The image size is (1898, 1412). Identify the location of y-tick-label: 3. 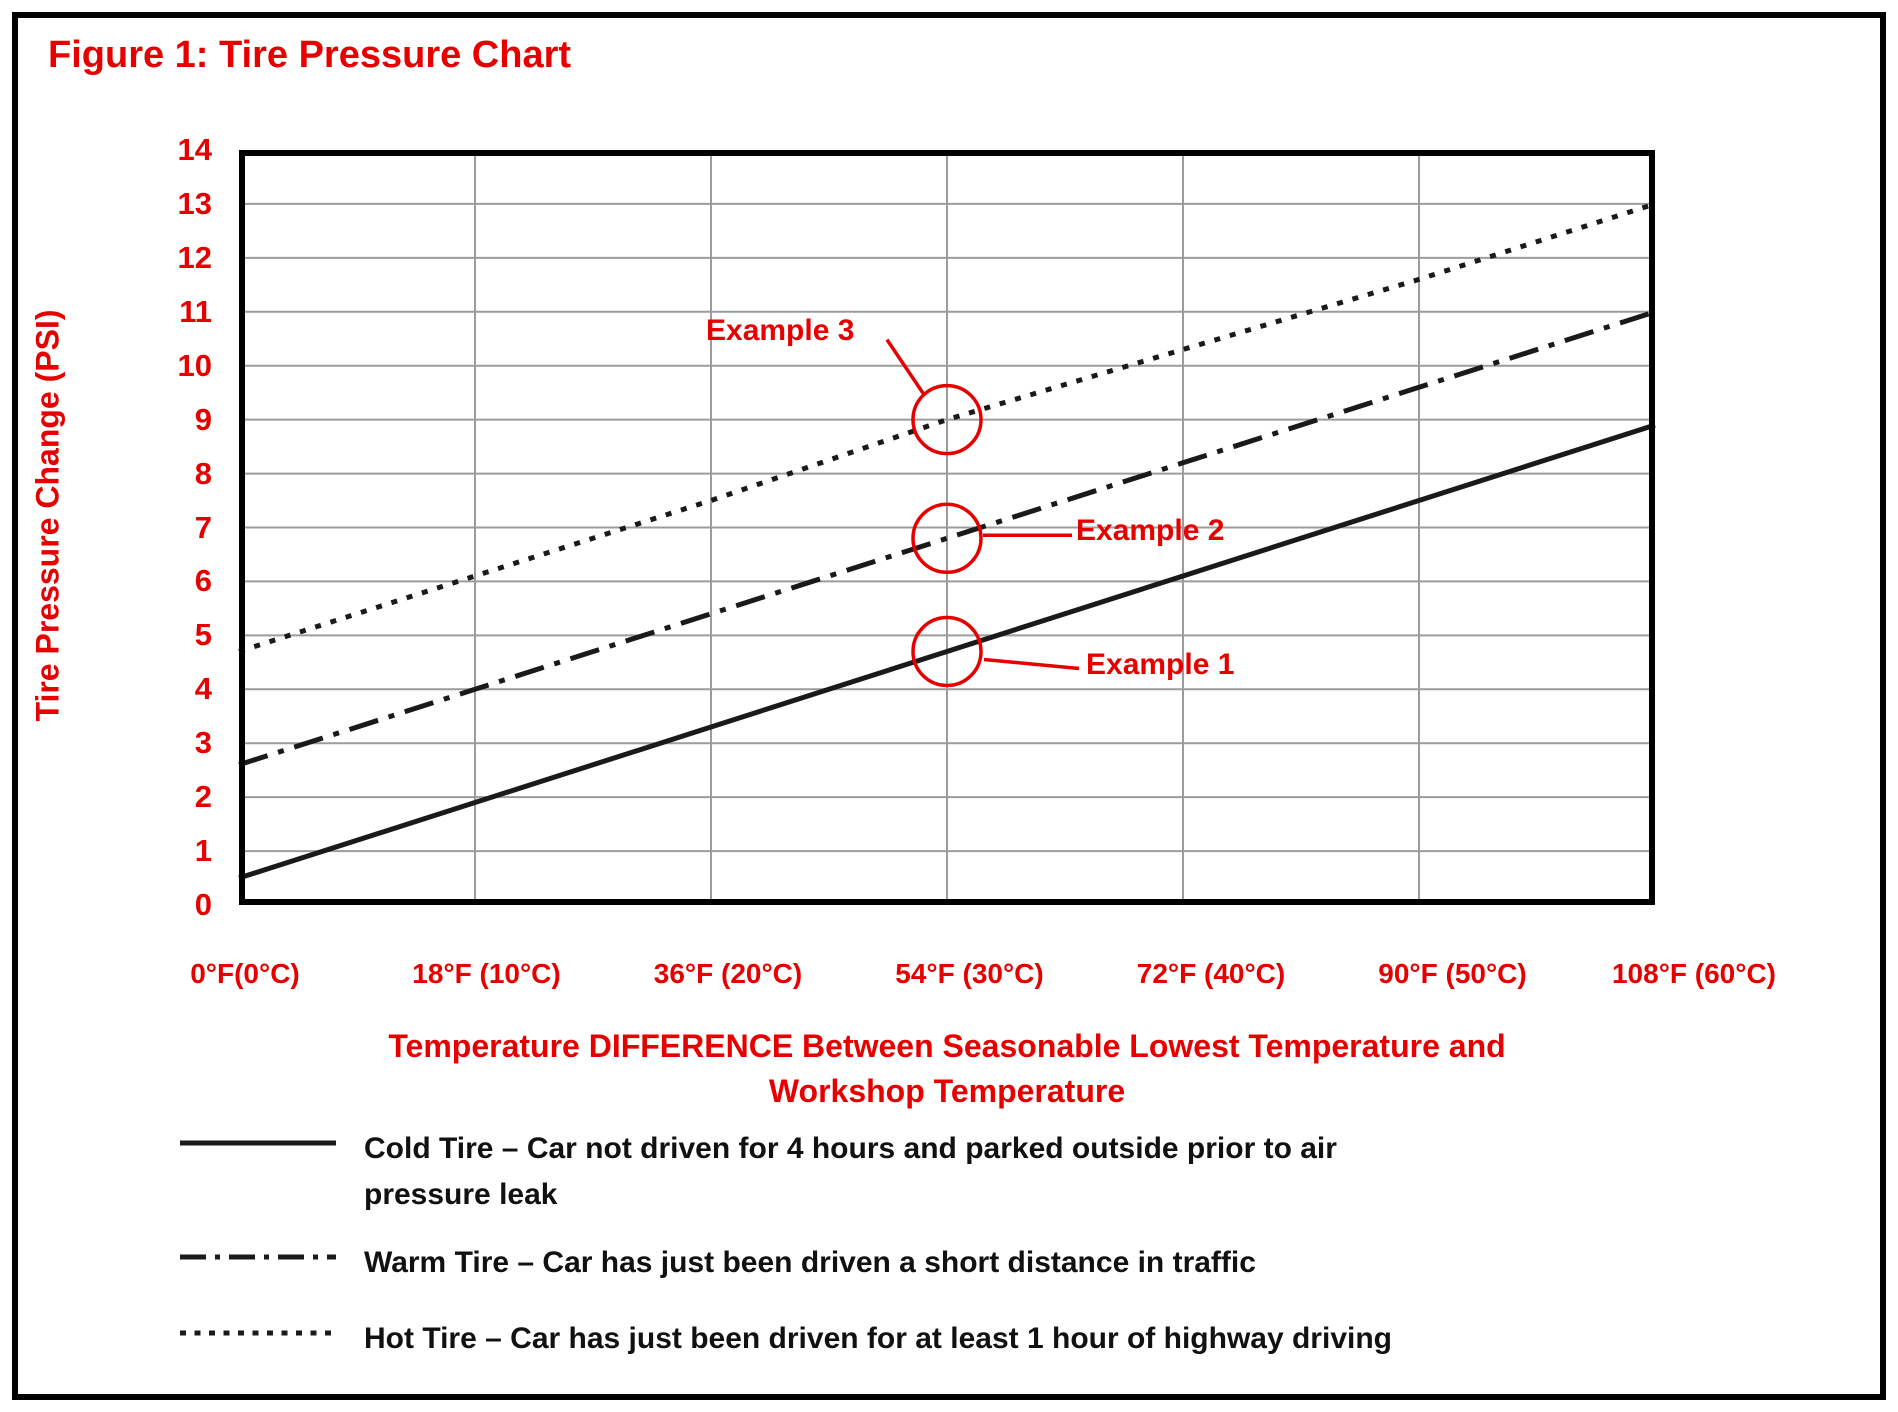
(203, 743).